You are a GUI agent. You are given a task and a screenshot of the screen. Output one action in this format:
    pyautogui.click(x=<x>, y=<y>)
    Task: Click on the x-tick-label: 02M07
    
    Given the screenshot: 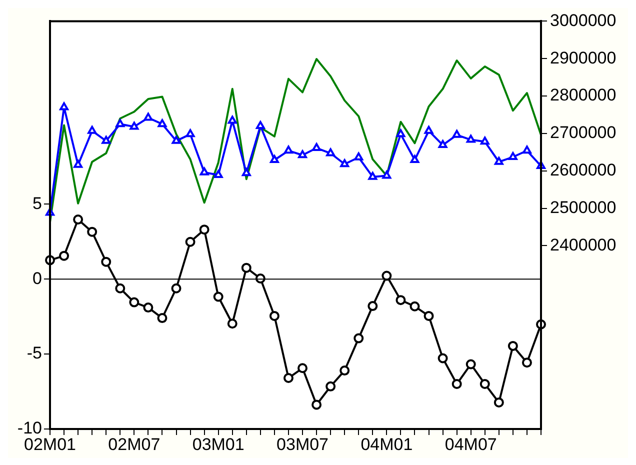 What is the action you would take?
    pyautogui.click(x=134, y=444)
    